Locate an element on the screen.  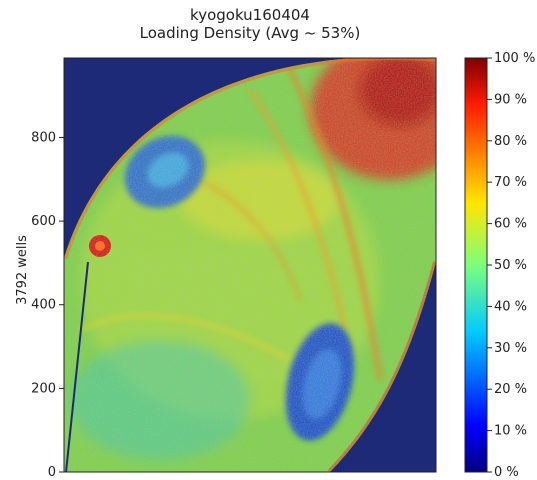
y-tick-label: 0 is located at coordinates (52, 472).